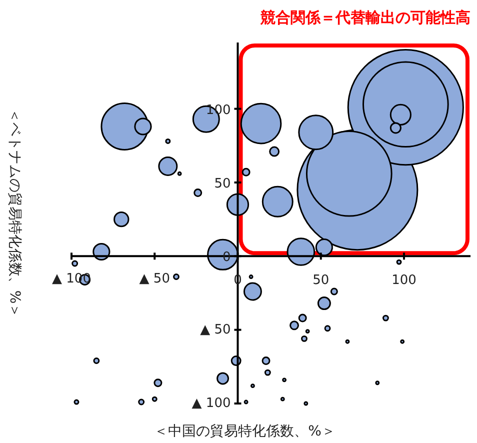 The image size is (477, 443). What do you see at coordinates (245, 432) in the screenshot?
I see `x-axis-title: ＜中国の貿易特化係数、%＞` at bounding box center [245, 432].